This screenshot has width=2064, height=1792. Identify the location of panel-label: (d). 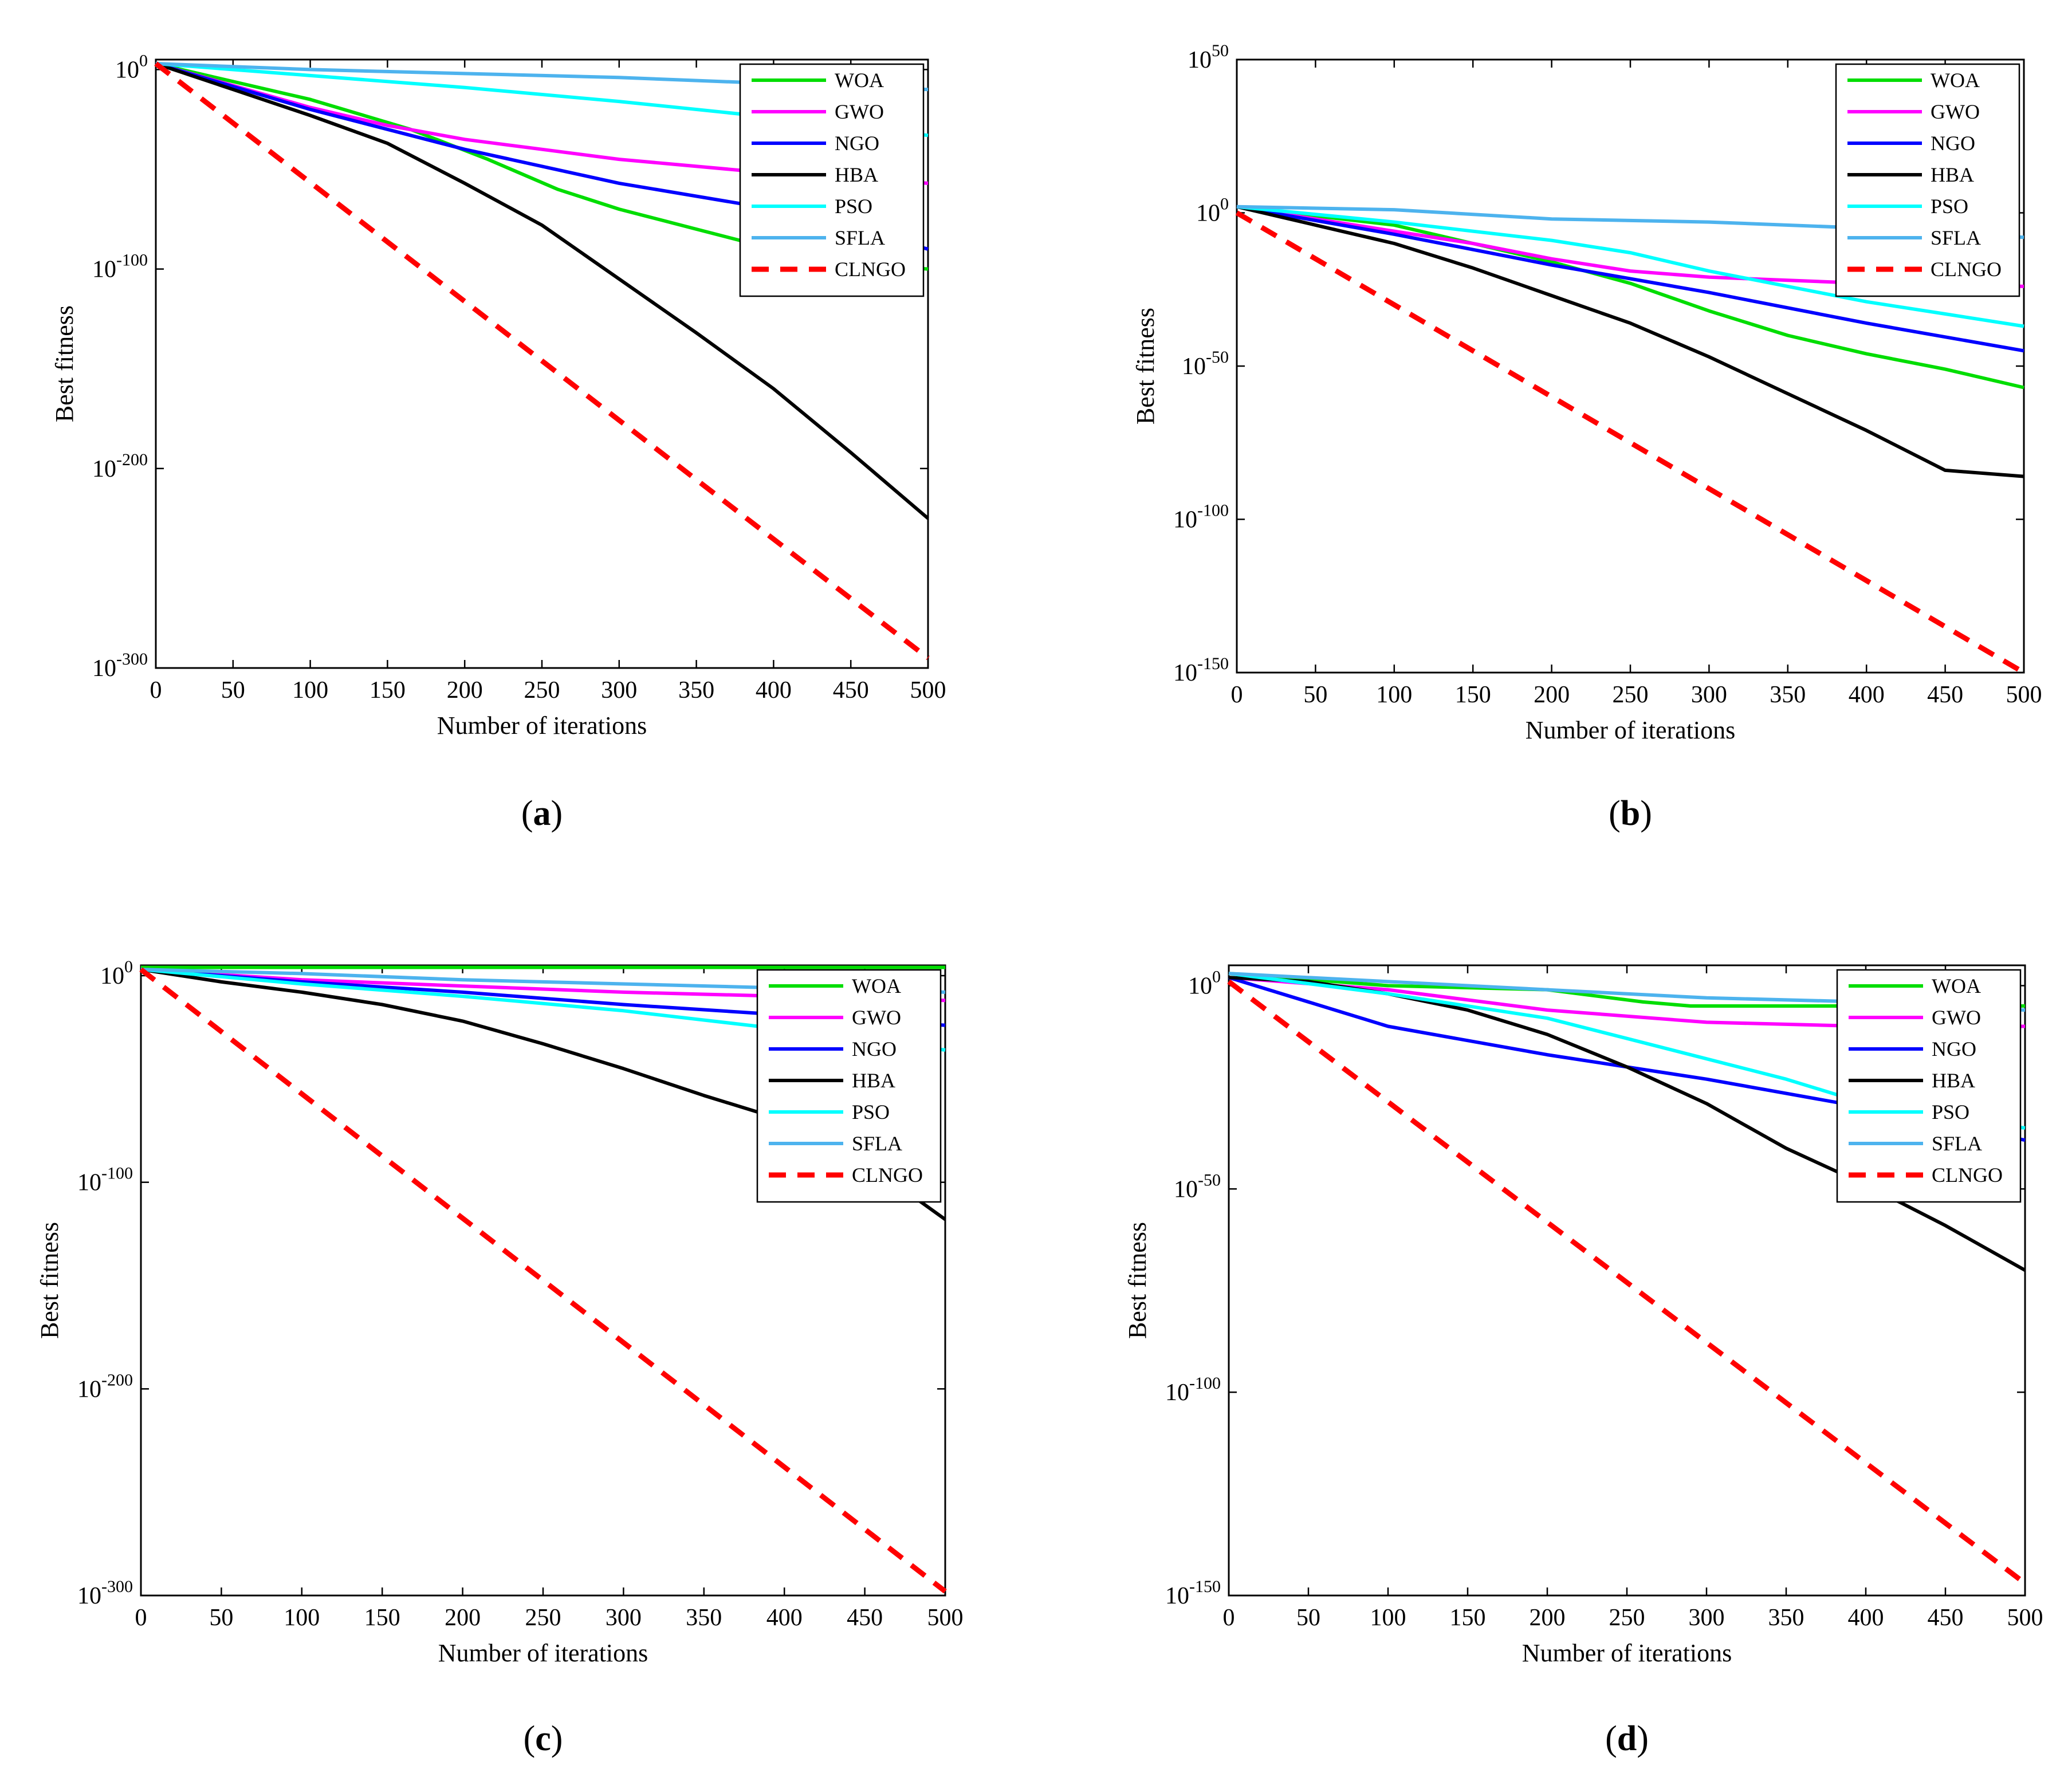
(1627, 1738).